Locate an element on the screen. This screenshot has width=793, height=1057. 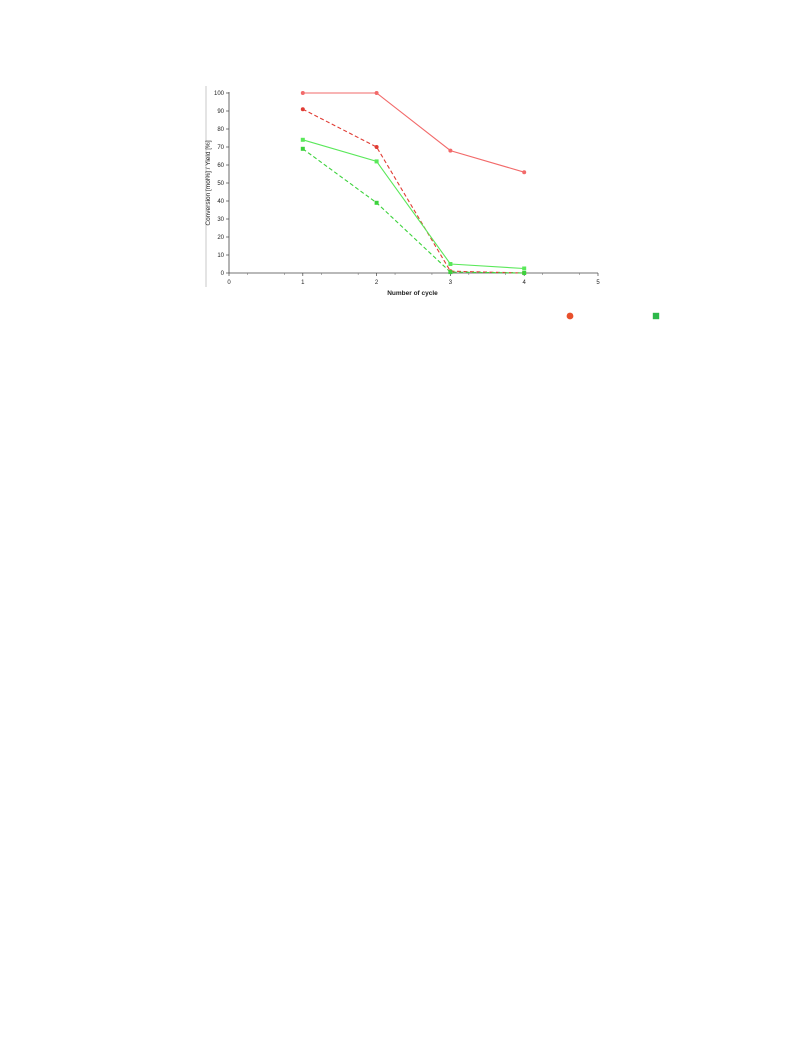
series-green-dashed is located at coordinates (413, 210).